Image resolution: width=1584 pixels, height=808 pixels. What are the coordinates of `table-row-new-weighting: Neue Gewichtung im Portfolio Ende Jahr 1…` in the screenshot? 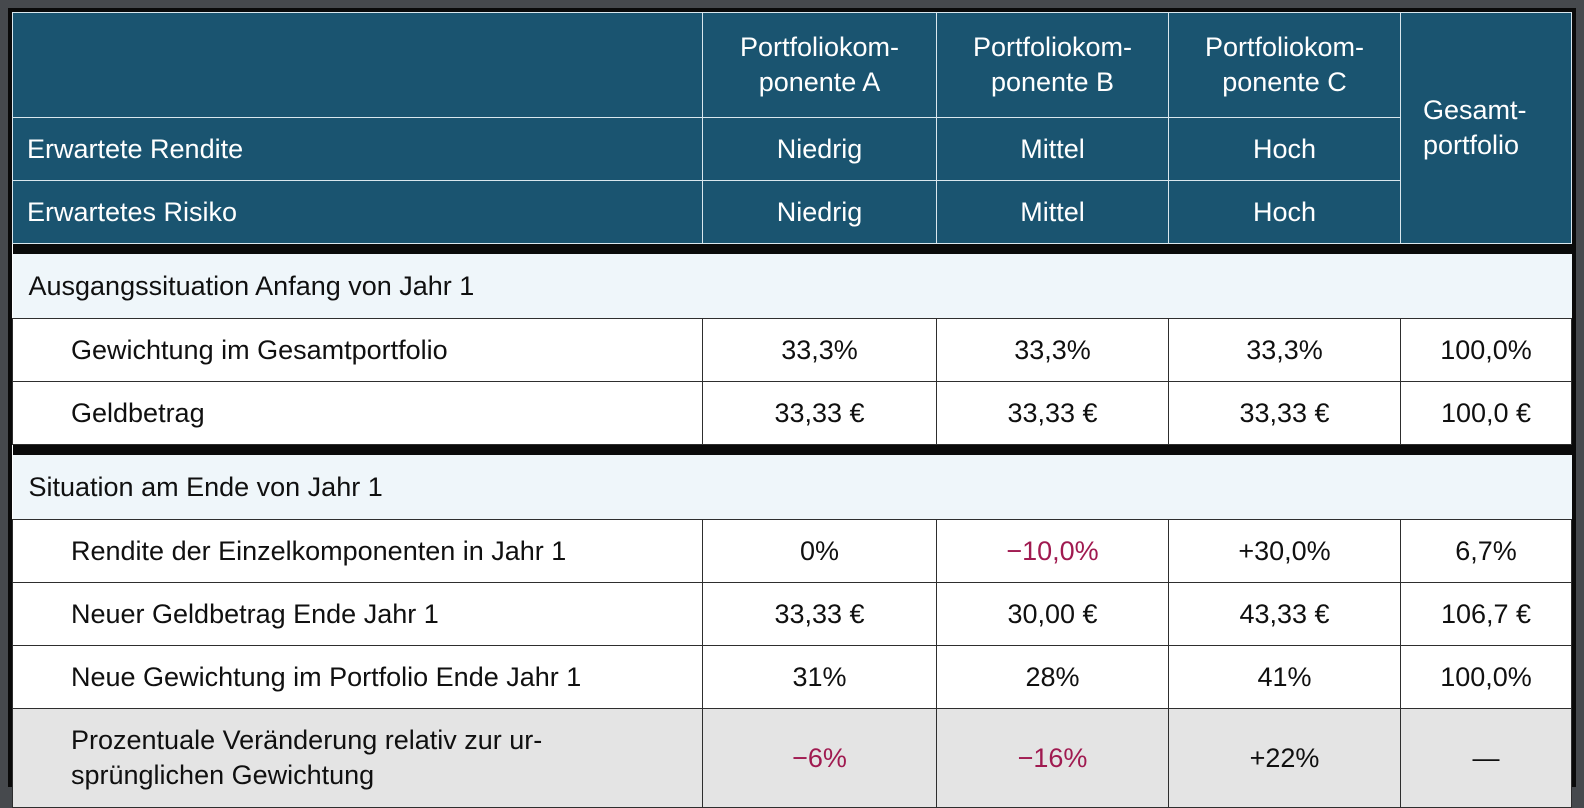 It's located at (792, 677).